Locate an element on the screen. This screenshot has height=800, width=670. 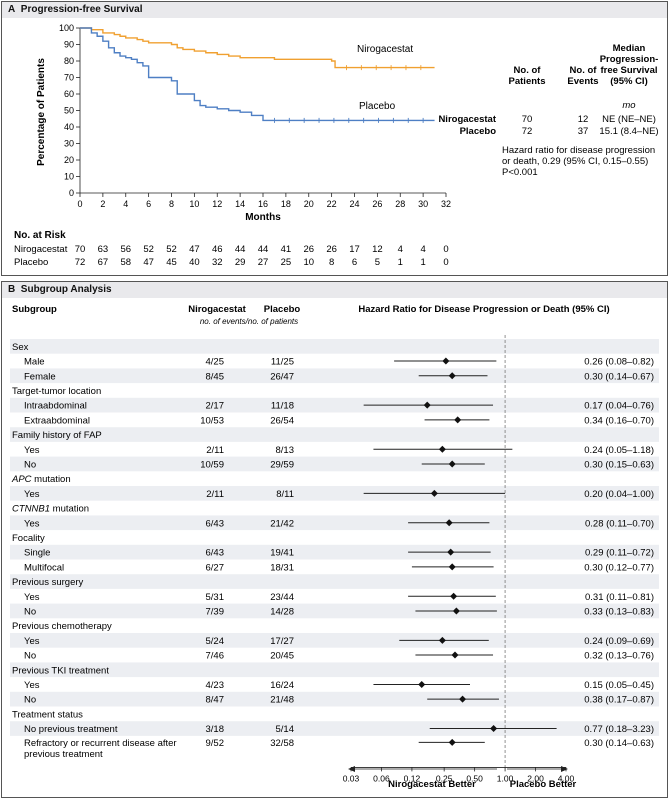
niro-events: 10/59 is located at coordinates (212, 464).